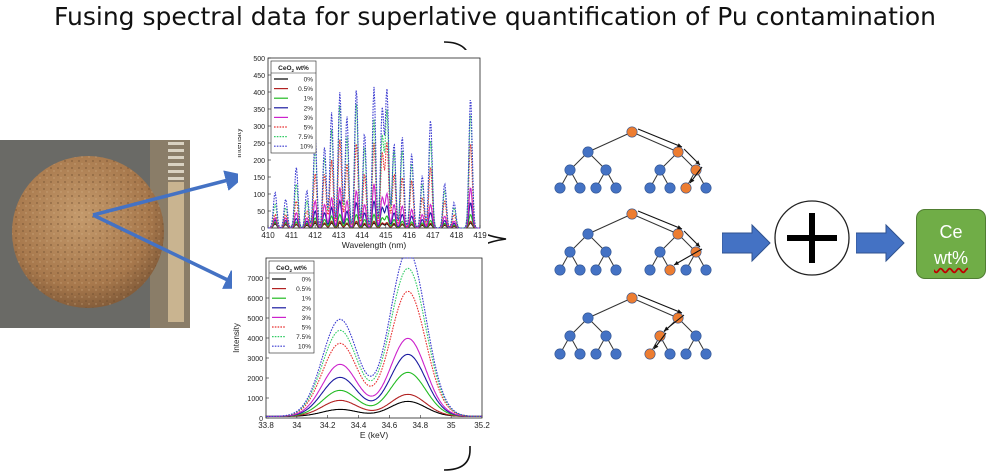 The image size is (1000, 475). Describe the element at coordinates (255, 339) in the screenshot. I see `y-tick-label: 4000` at that location.